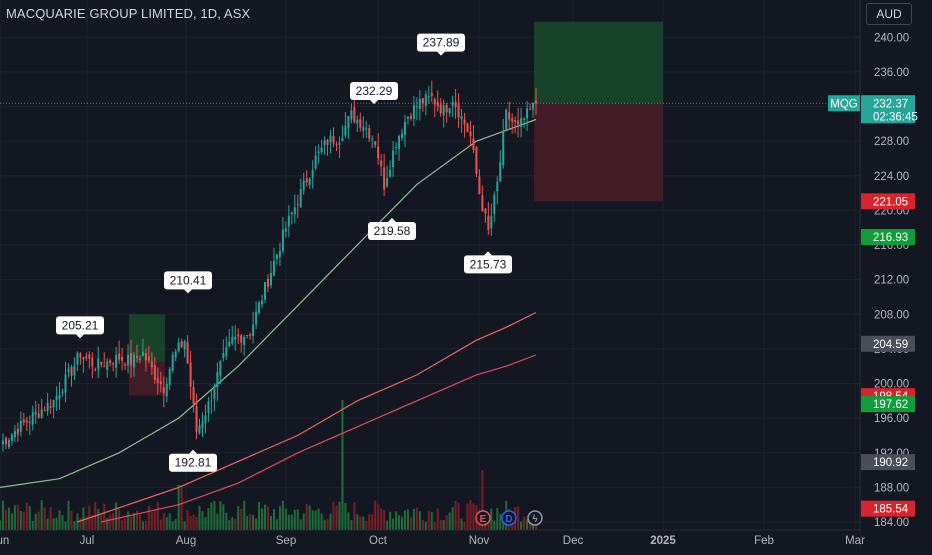 The height and width of the screenshot is (555, 932). What do you see at coordinates (889, 14) in the screenshot?
I see `currency-button: AUD` at bounding box center [889, 14].